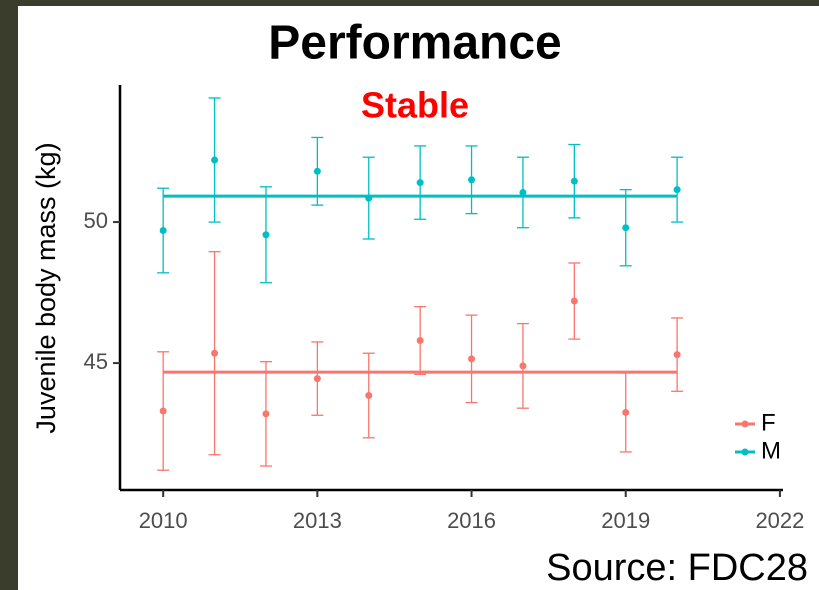 The width and height of the screenshot is (819, 590). What do you see at coordinates (677, 568) in the screenshot?
I see `source: Source: FDC28` at bounding box center [677, 568].